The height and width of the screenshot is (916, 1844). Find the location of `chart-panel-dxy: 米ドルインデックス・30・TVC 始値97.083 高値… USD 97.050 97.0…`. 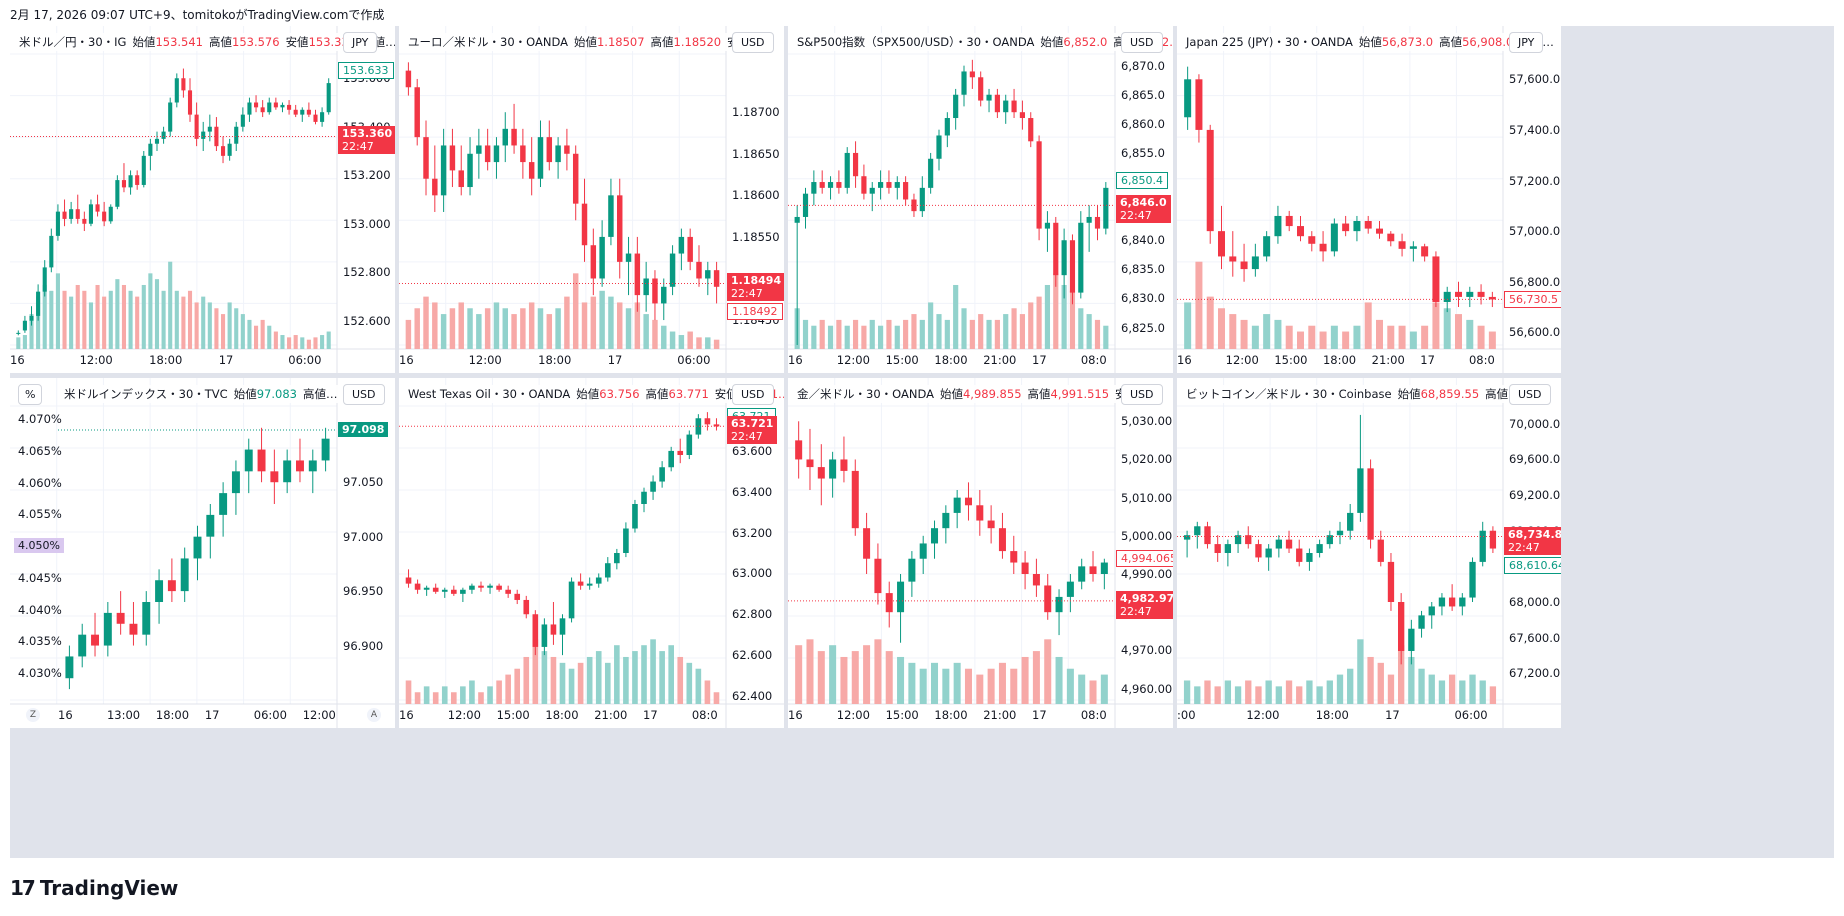

chart-panel-dxy: 米ドルインデックス・30・TVC 始値97.083 高値… USD 97.050 97.0… is located at coordinates (202, 553).